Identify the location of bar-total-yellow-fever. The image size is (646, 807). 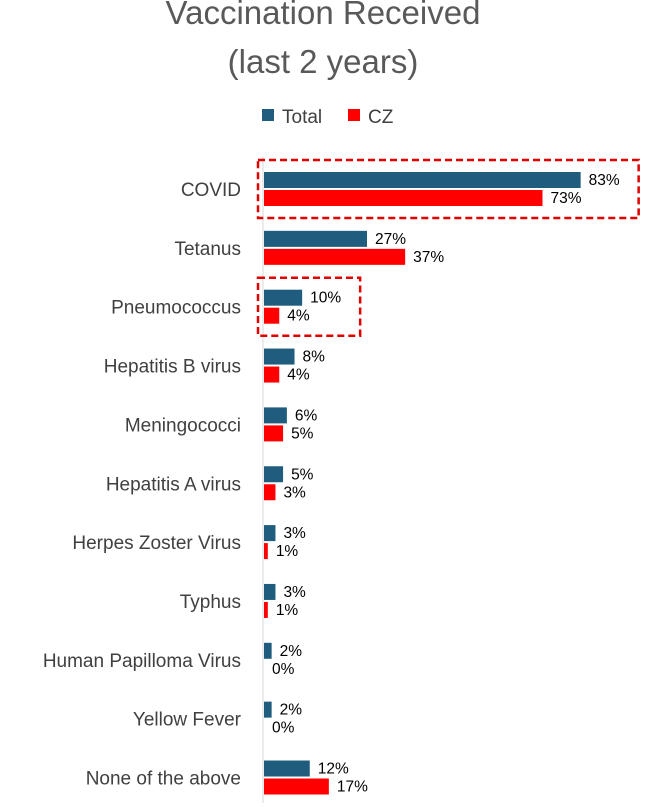
(268, 709).